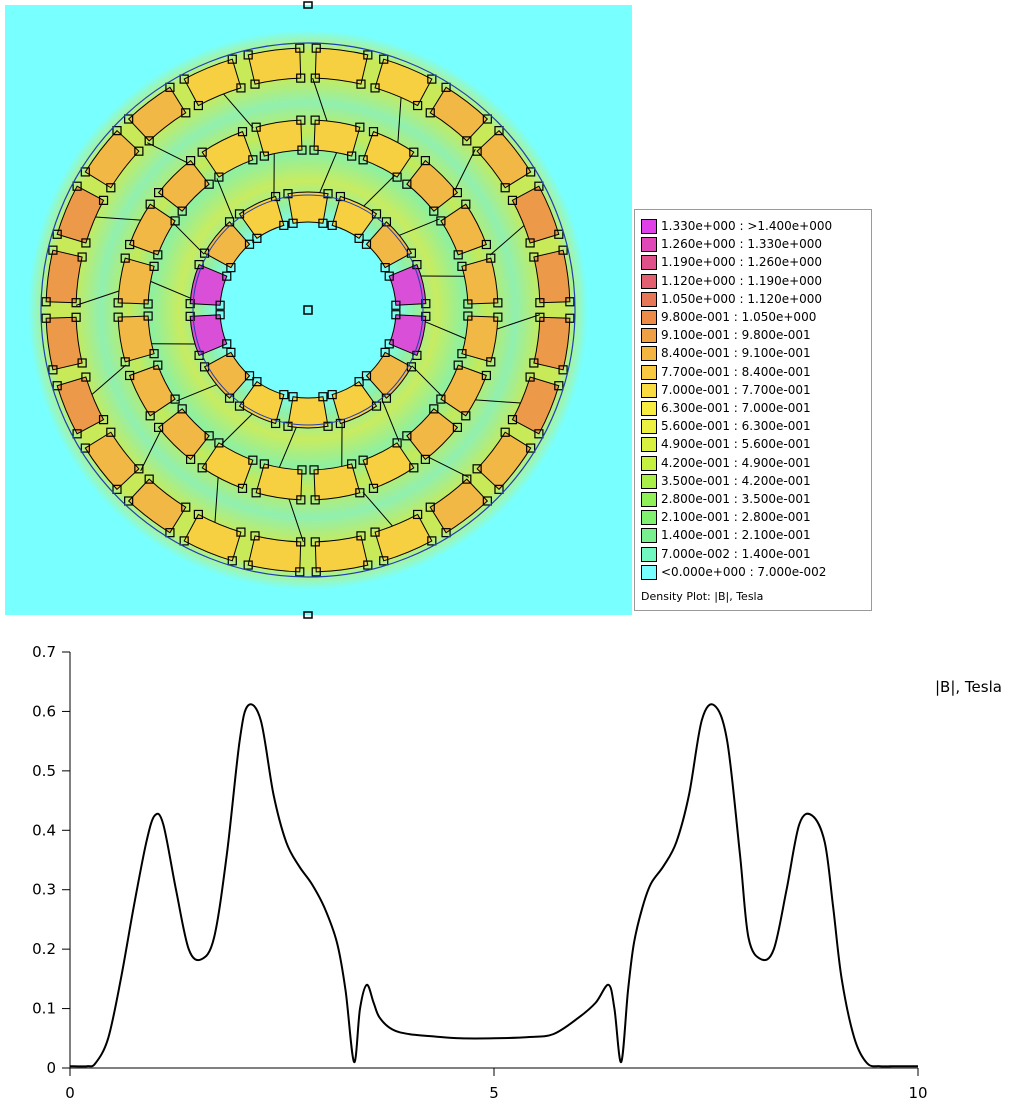 The image size is (1035, 1106). Describe the element at coordinates (917, 1093) in the screenshot. I see `x-tick-label: 10` at that location.